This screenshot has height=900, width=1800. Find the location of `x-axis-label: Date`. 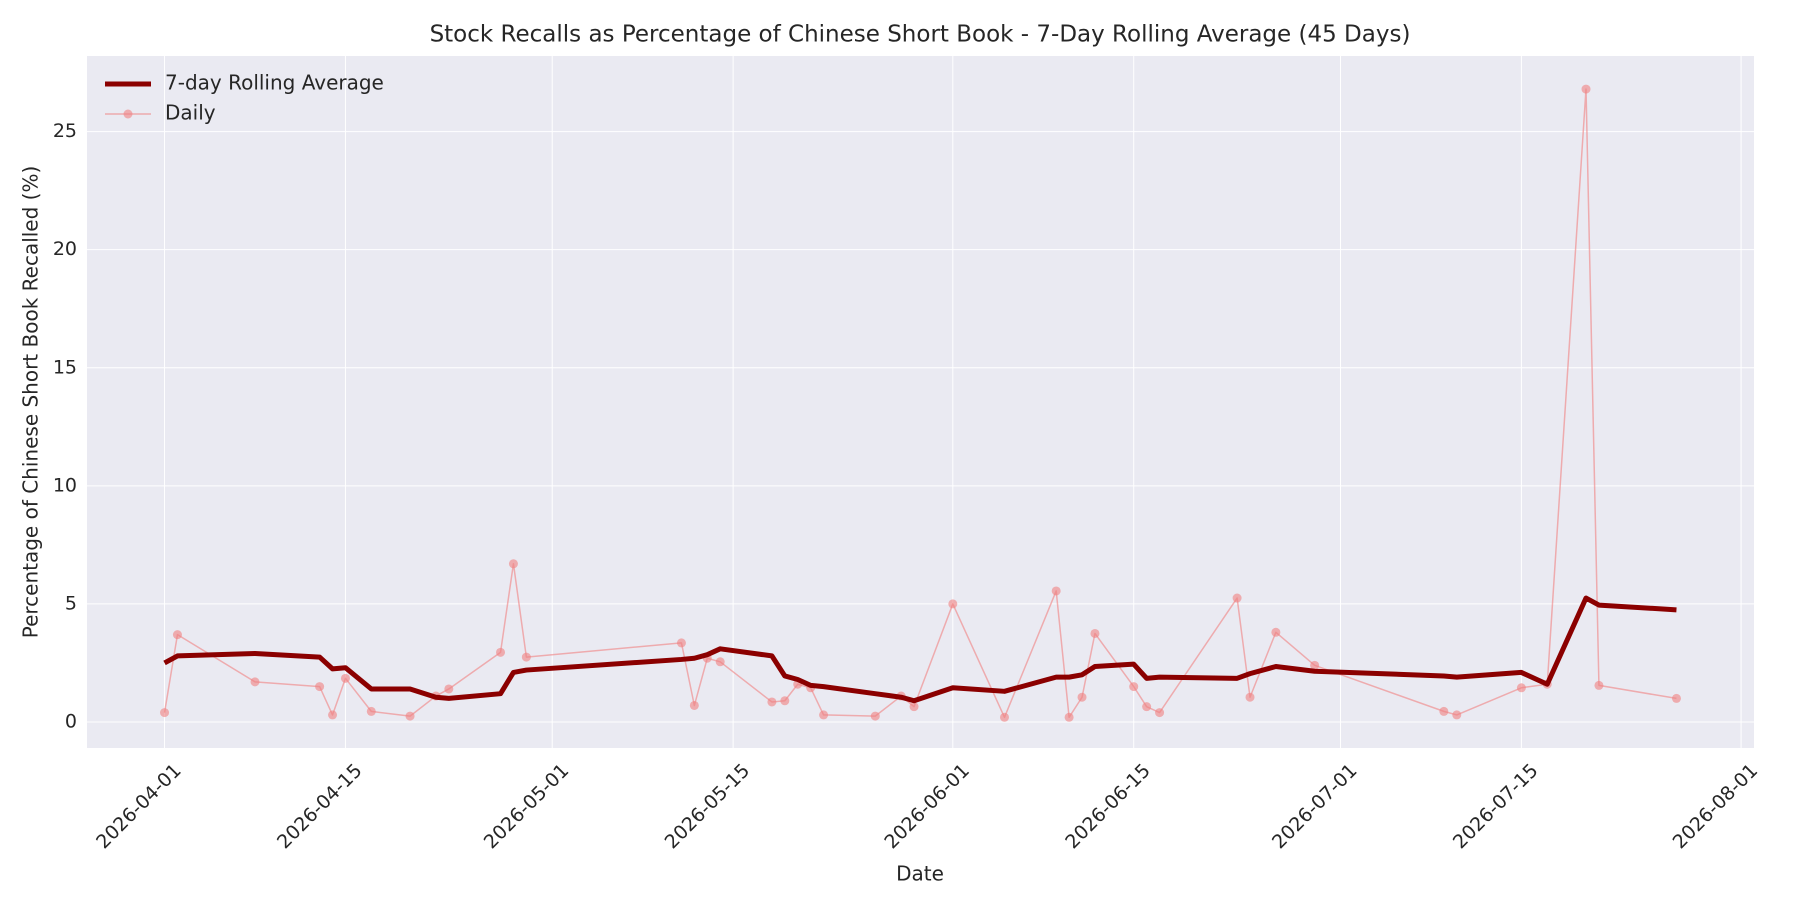

x-axis-label: Date is located at coordinates (920, 874).